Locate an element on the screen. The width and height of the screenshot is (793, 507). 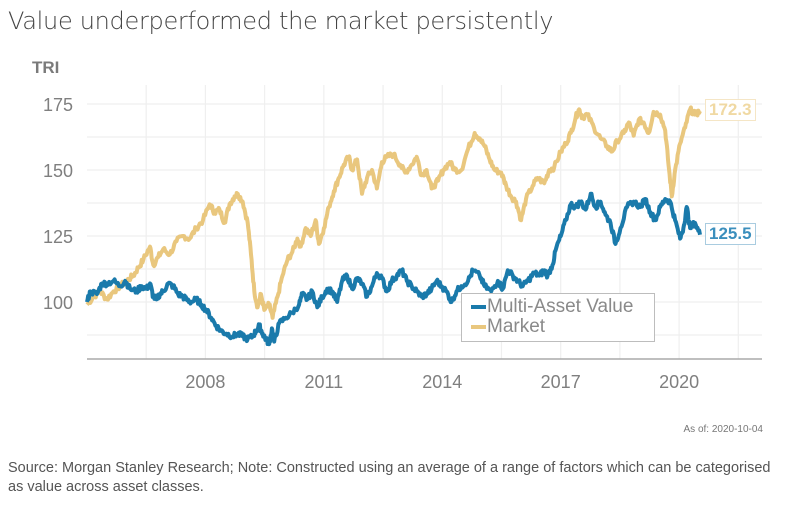
as-of-date: As of: 2020-10-04 is located at coordinates (723, 429).